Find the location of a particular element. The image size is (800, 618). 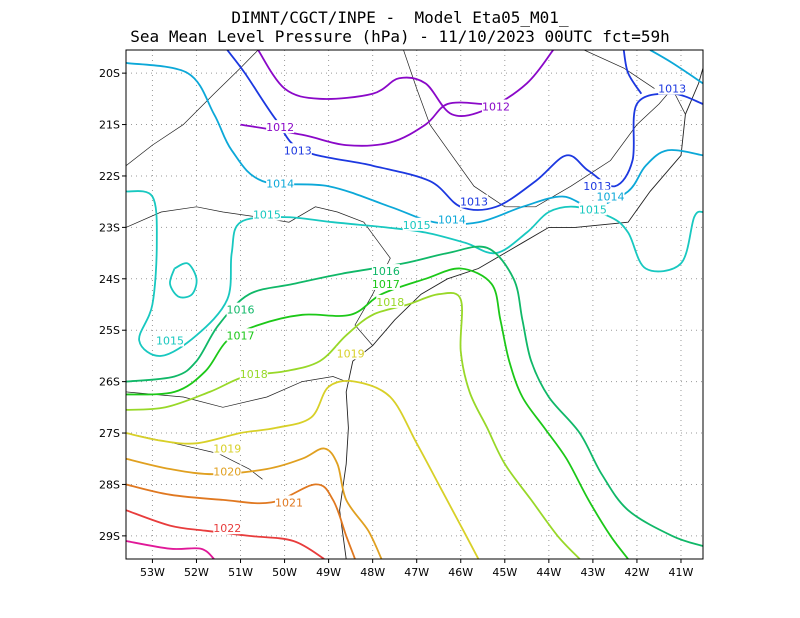

y-tick-label: 23S is located at coordinates (109, 227).